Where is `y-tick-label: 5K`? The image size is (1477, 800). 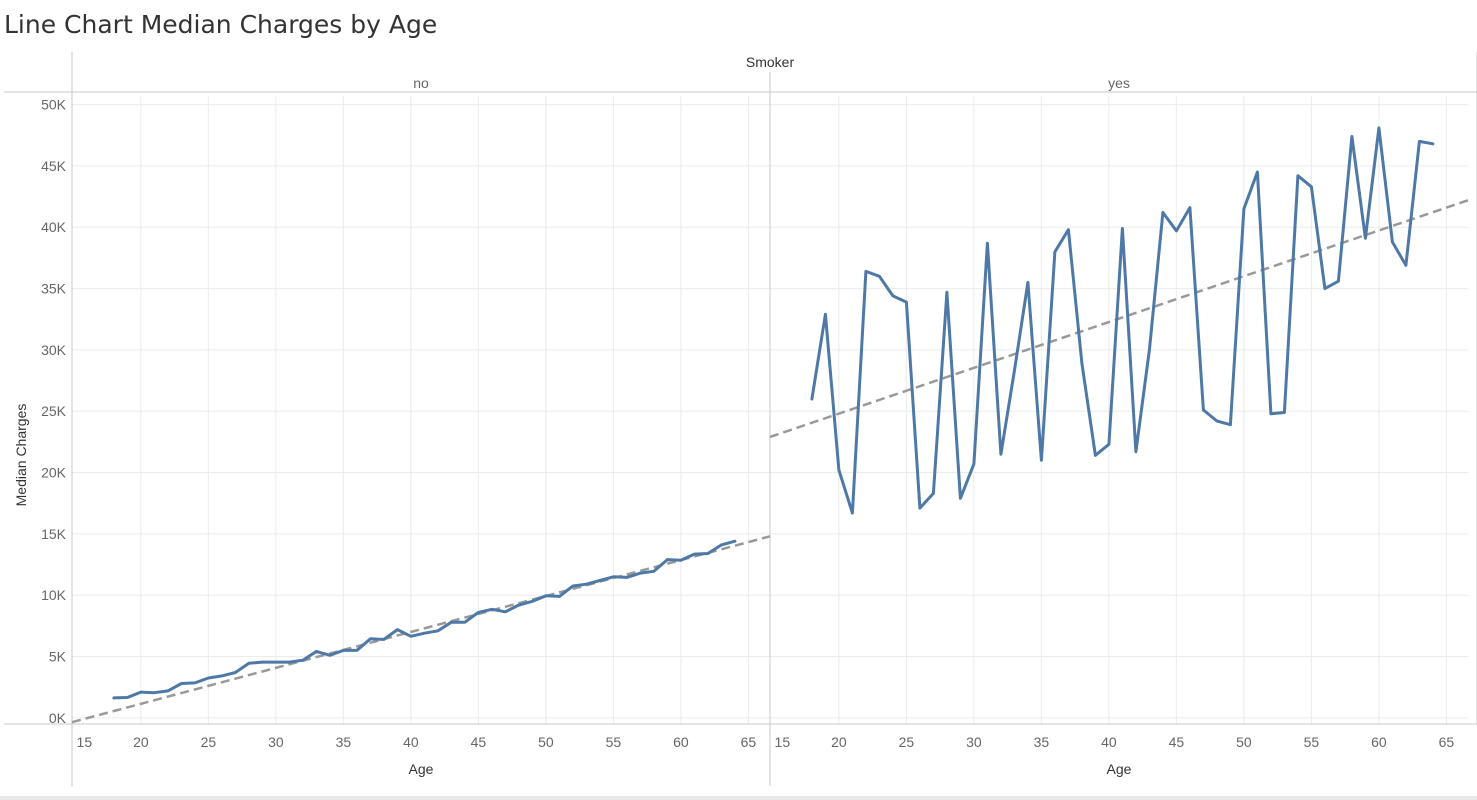
y-tick-label: 5K is located at coordinates (58, 657).